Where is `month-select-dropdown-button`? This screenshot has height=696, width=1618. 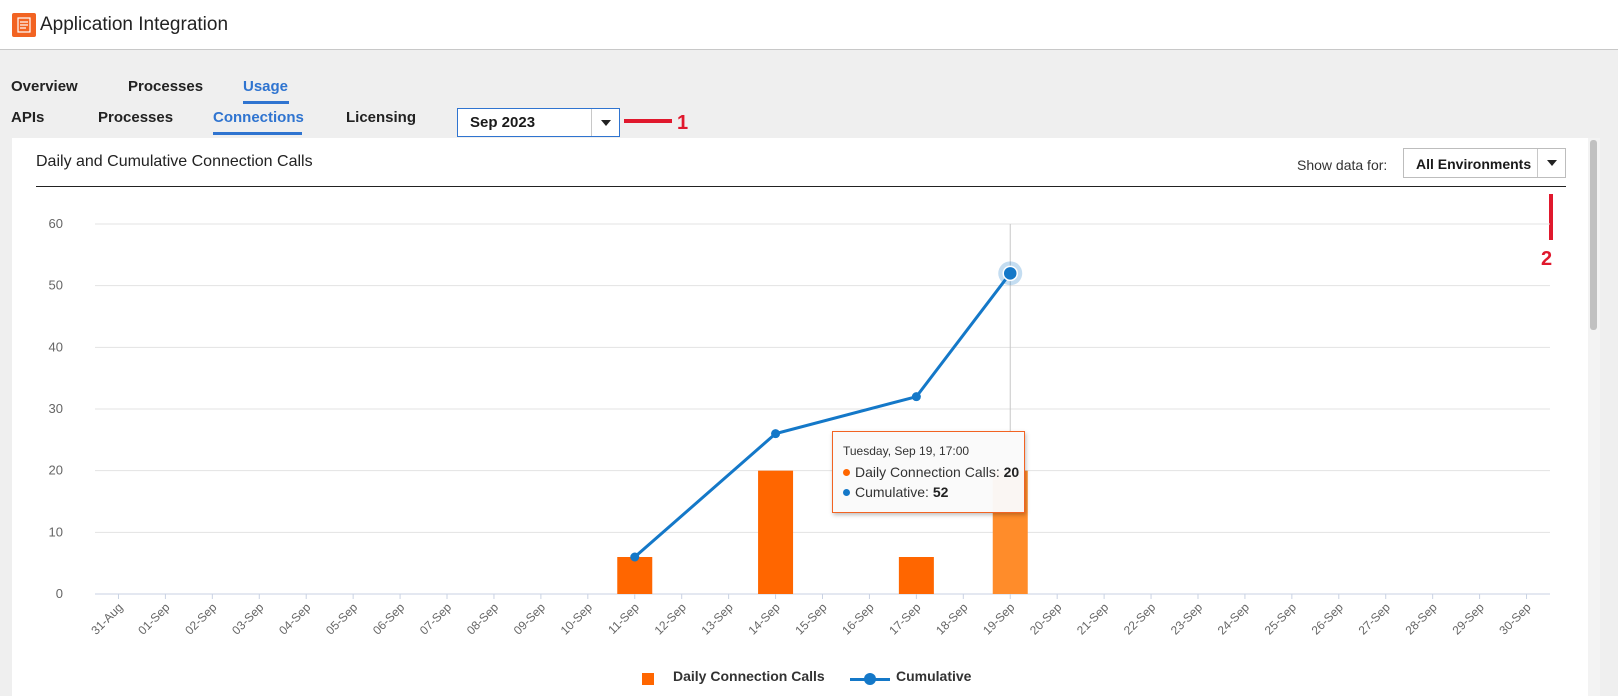
month-select-dropdown-button is located at coordinates (605, 122).